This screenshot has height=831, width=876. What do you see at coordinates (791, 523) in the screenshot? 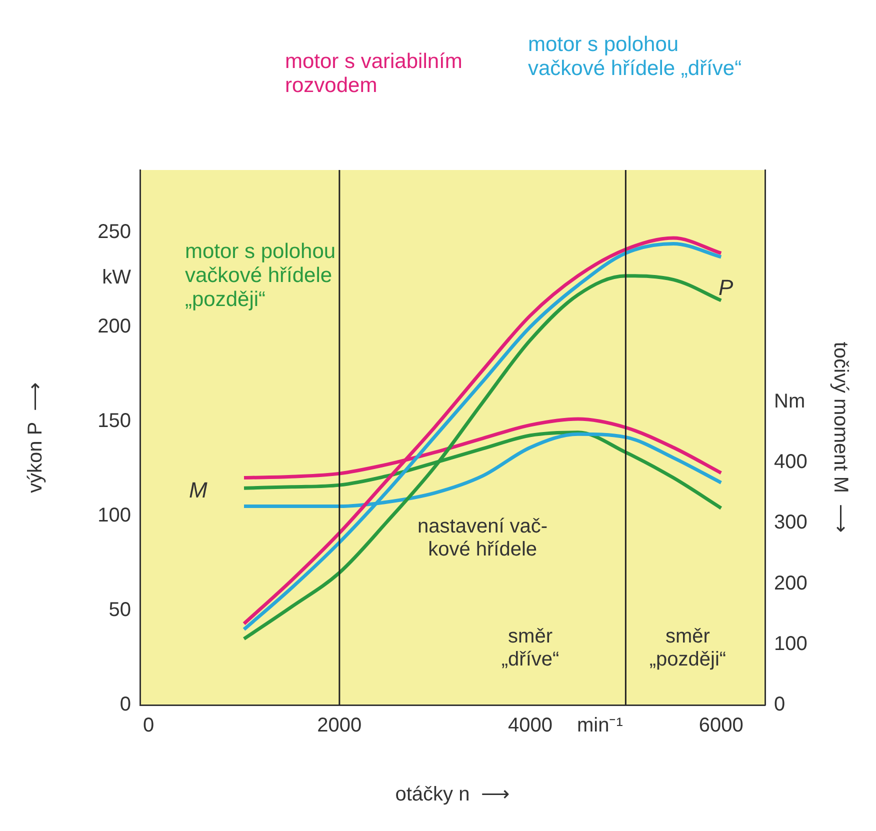
I see `y2-tick-label: 300` at bounding box center [791, 523].